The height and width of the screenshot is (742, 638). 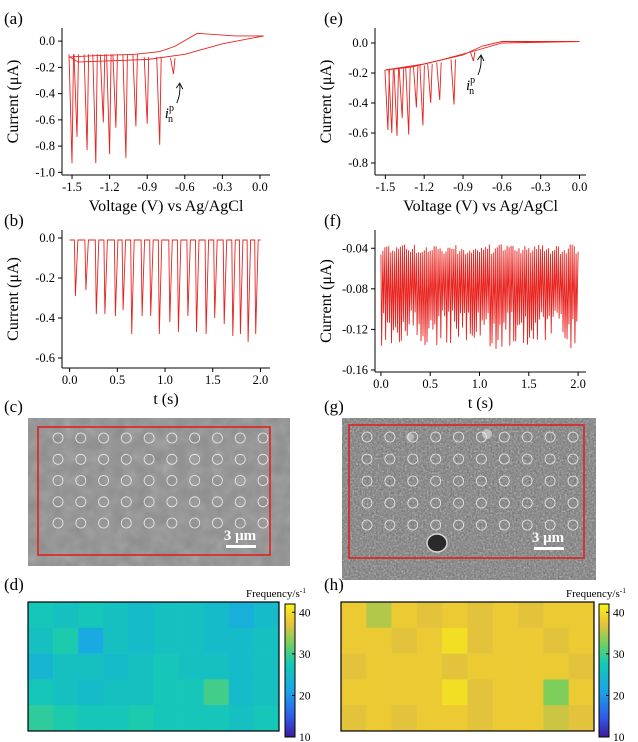 I want to click on panel-e-y-tick-label: 0.0, so click(x=360, y=43).